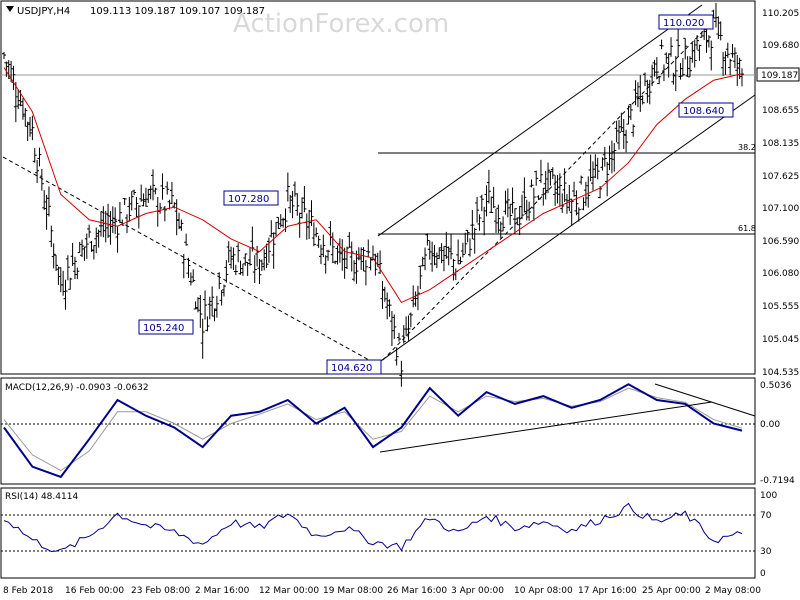 The height and width of the screenshot is (600, 800). What do you see at coordinates (766, 516) in the screenshot?
I see `rsi-tick: 70` at bounding box center [766, 516].